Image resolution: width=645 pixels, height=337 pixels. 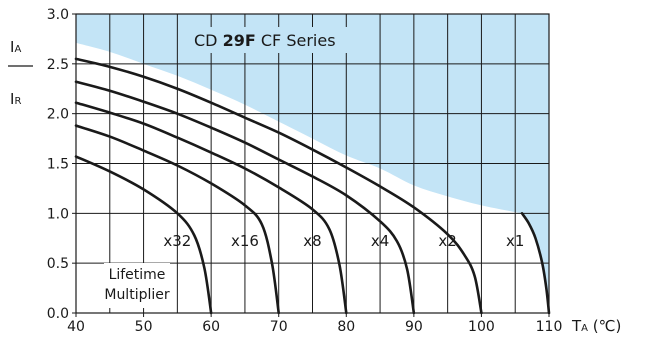 I want to click on curve-label-x16: x16, so click(x=245, y=241).